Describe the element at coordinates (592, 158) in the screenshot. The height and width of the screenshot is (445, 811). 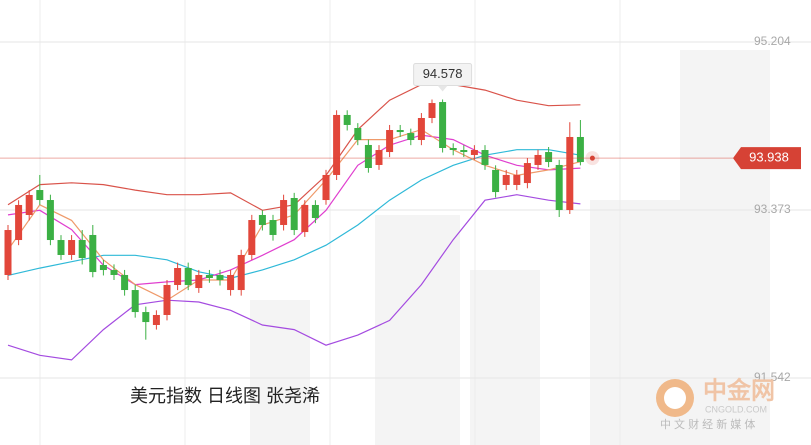
I see `last-price-dot` at that location.